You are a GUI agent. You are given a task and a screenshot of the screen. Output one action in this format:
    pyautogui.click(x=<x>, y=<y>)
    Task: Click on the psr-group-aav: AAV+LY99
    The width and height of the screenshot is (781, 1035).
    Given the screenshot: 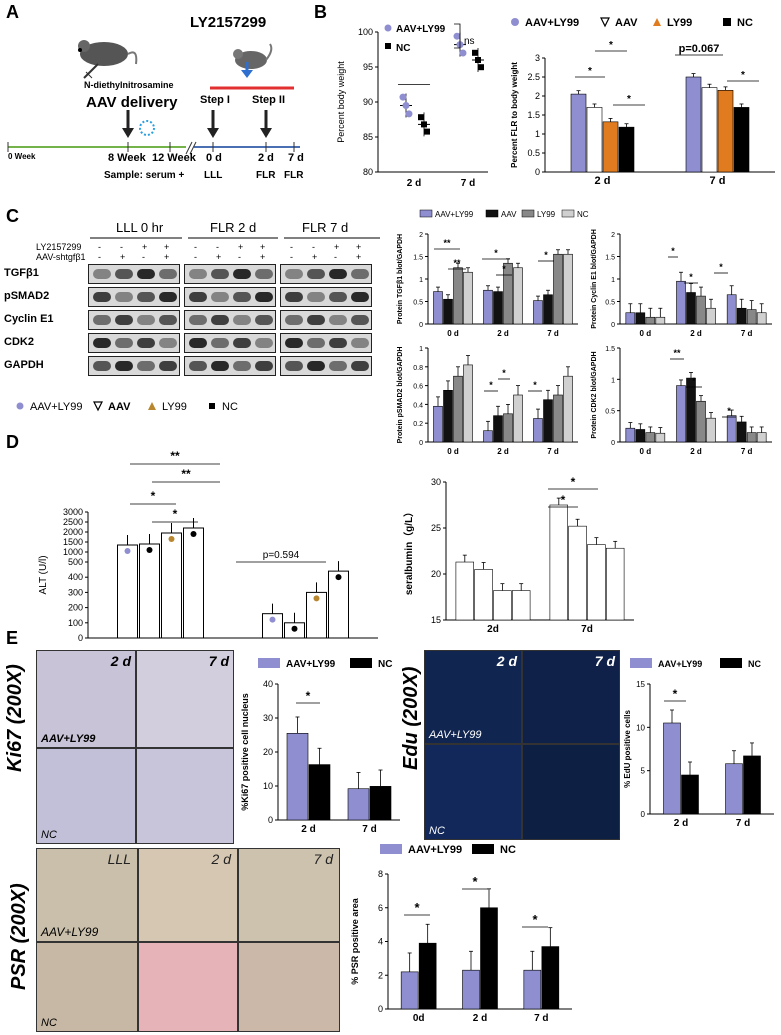 What is the action you would take?
    pyautogui.click(x=70, y=932)
    